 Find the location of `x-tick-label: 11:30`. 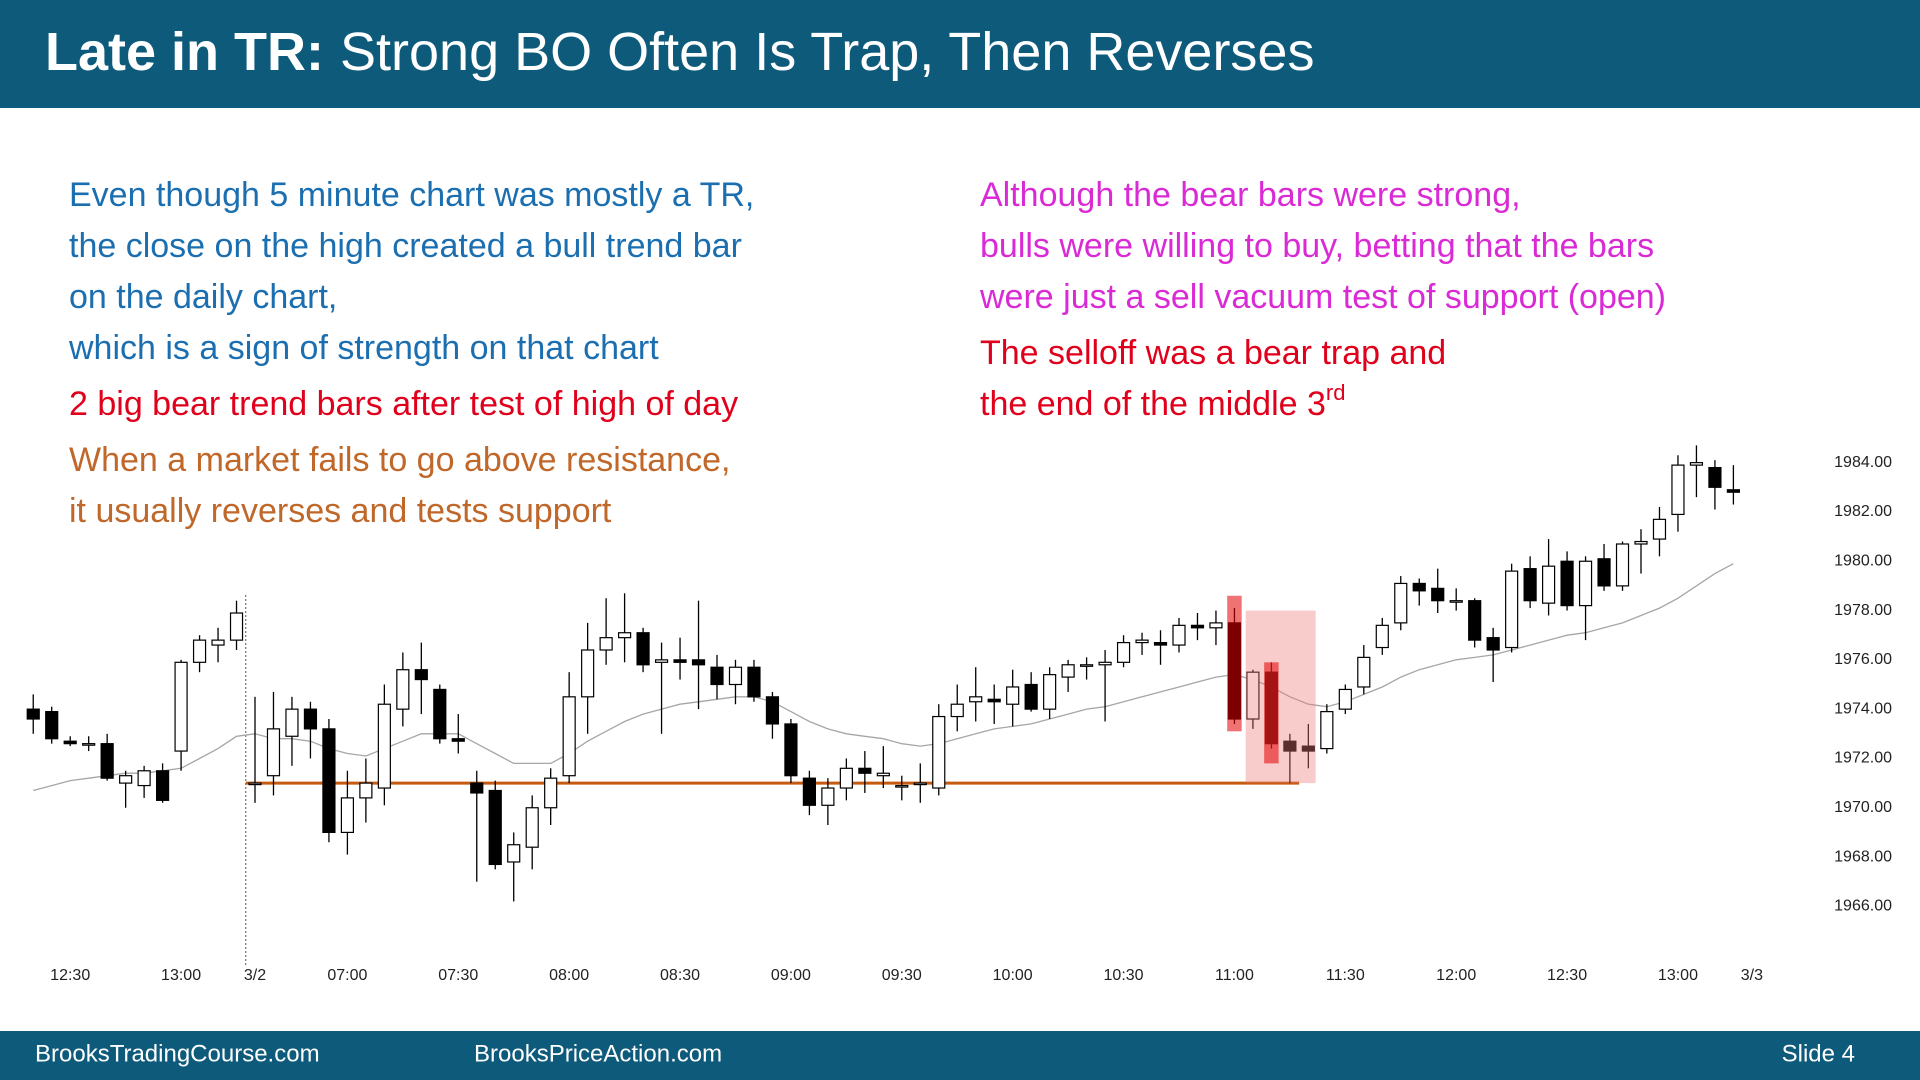

x-tick-label: 11:30 is located at coordinates (1345, 975).